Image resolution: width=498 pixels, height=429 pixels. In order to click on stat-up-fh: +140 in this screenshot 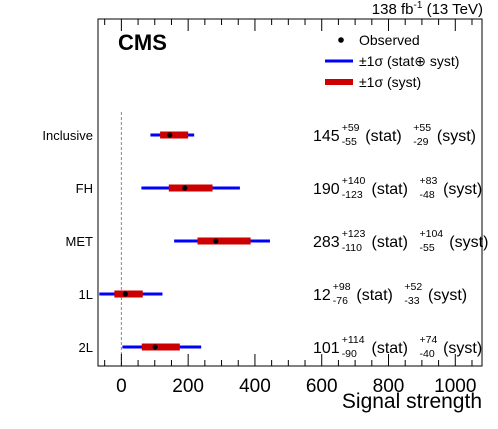, I will do `click(354, 181)`.